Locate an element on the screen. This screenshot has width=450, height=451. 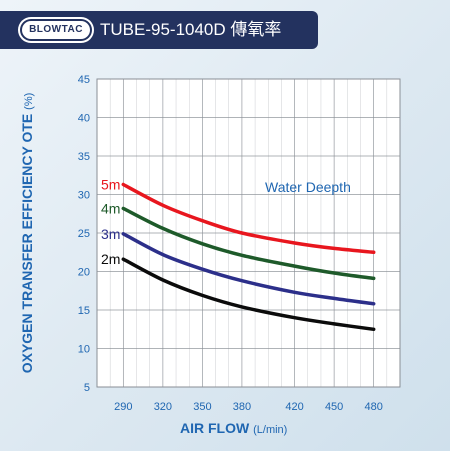
series-label-3m: 3m is located at coordinates (110, 234).